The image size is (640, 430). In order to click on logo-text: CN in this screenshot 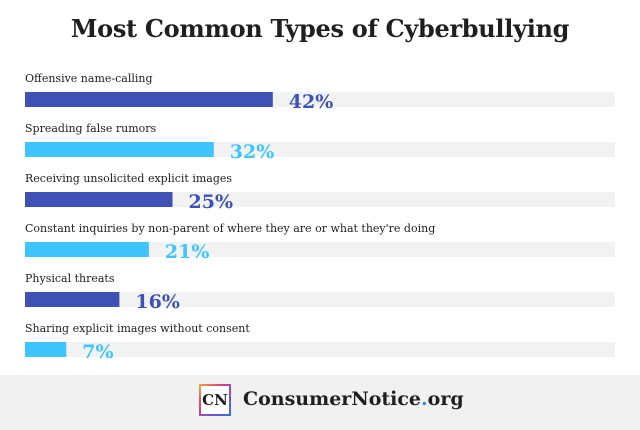, I will do `click(215, 400)`.